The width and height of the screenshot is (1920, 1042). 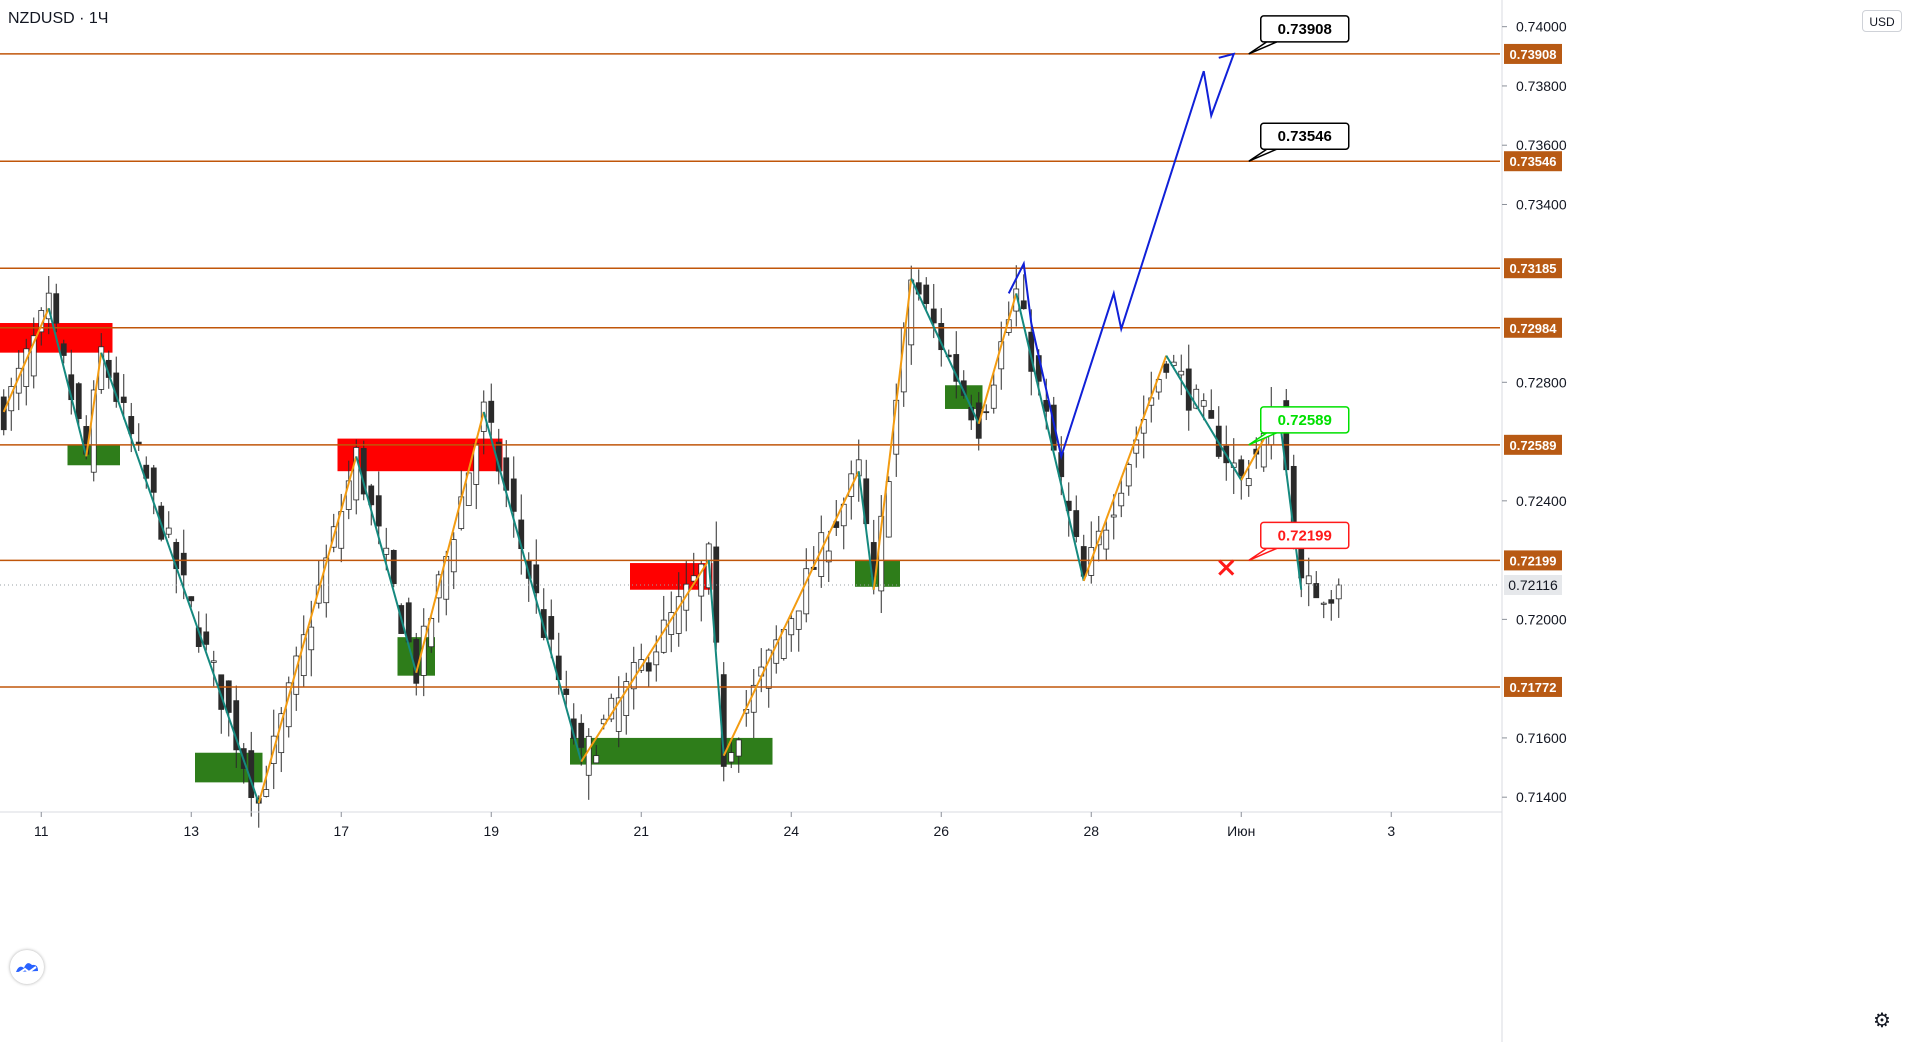 What do you see at coordinates (791, 831) in the screenshot?
I see `time-tick-label: 24` at bounding box center [791, 831].